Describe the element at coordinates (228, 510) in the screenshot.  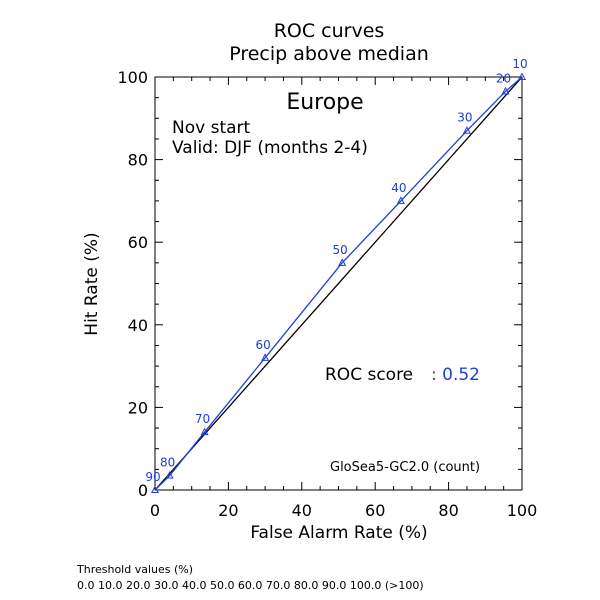
I see `x-tick-label: 20` at that location.